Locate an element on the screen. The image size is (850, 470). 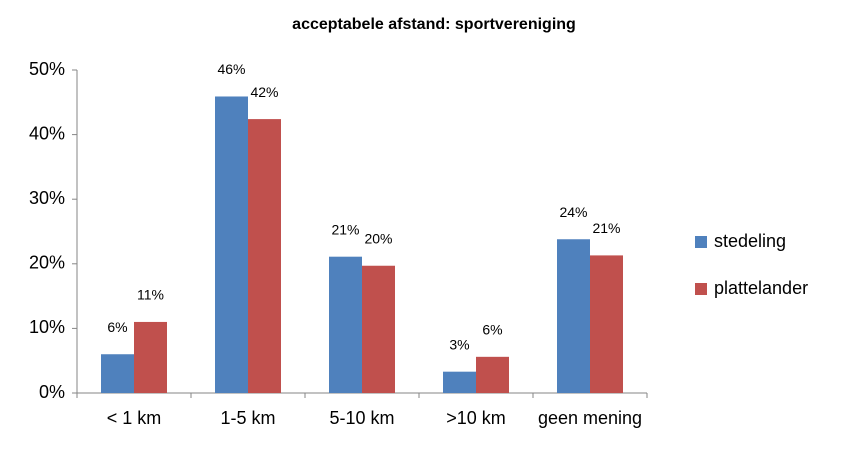
x-tick-label: >10 km is located at coordinates (476, 418).